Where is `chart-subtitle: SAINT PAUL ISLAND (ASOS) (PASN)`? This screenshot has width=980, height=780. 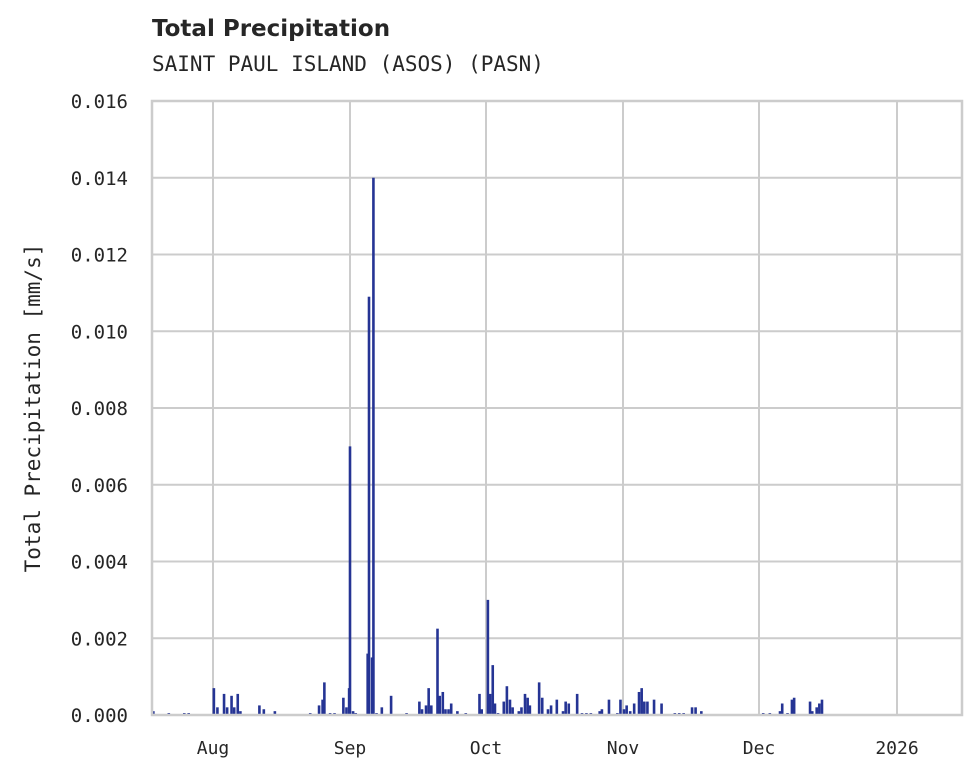 chart-subtitle: SAINT PAUL ISLAND (ASOS) (PASN) is located at coordinates (348, 64).